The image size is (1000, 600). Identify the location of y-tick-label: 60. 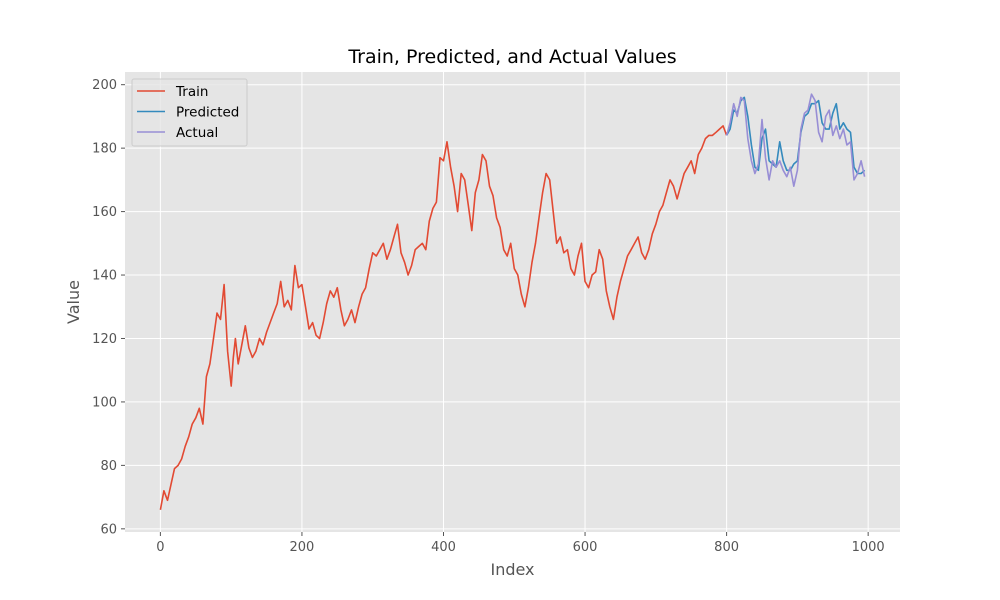
(108, 529).